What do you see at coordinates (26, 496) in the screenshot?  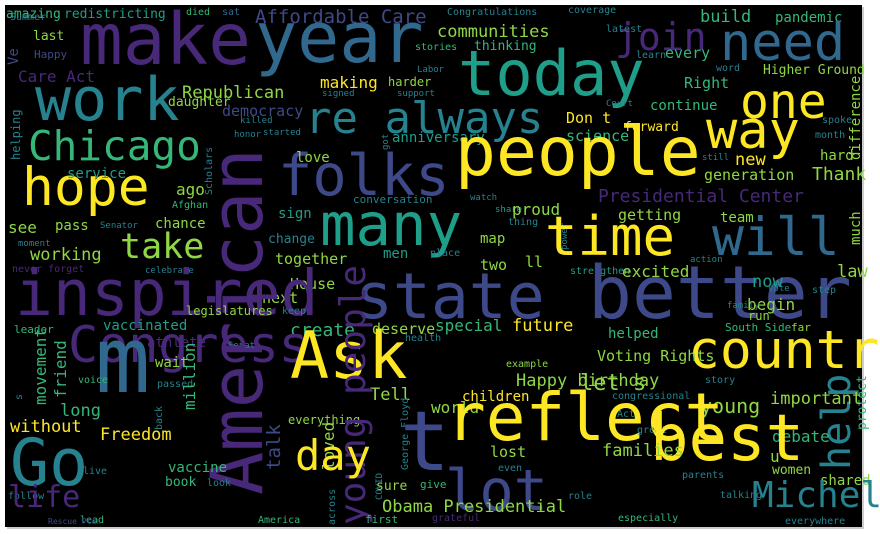 I see `word: follow` at bounding box center [26, 496].